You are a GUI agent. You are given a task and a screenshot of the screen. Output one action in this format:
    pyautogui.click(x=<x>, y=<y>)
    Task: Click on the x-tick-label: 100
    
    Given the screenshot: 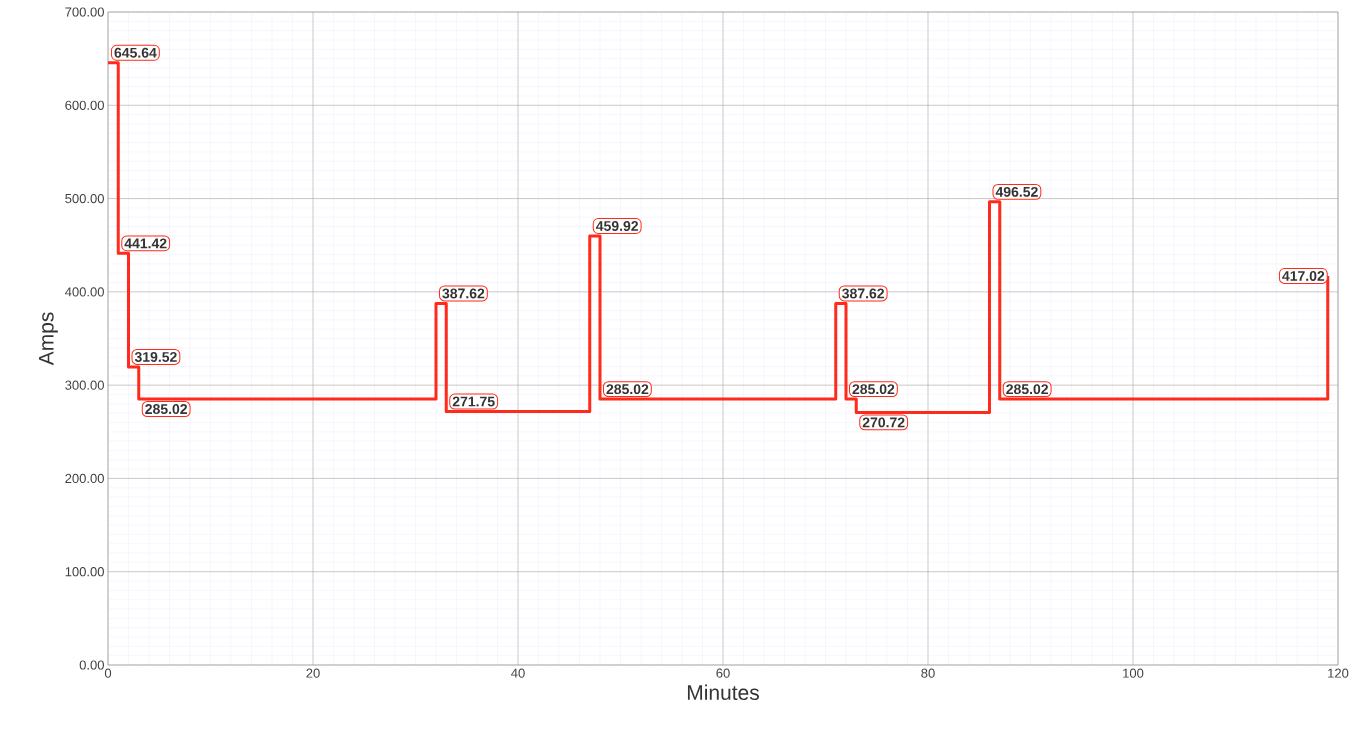 What is the action you would take?
    pyautogui.click(x=1133, y=673)
    